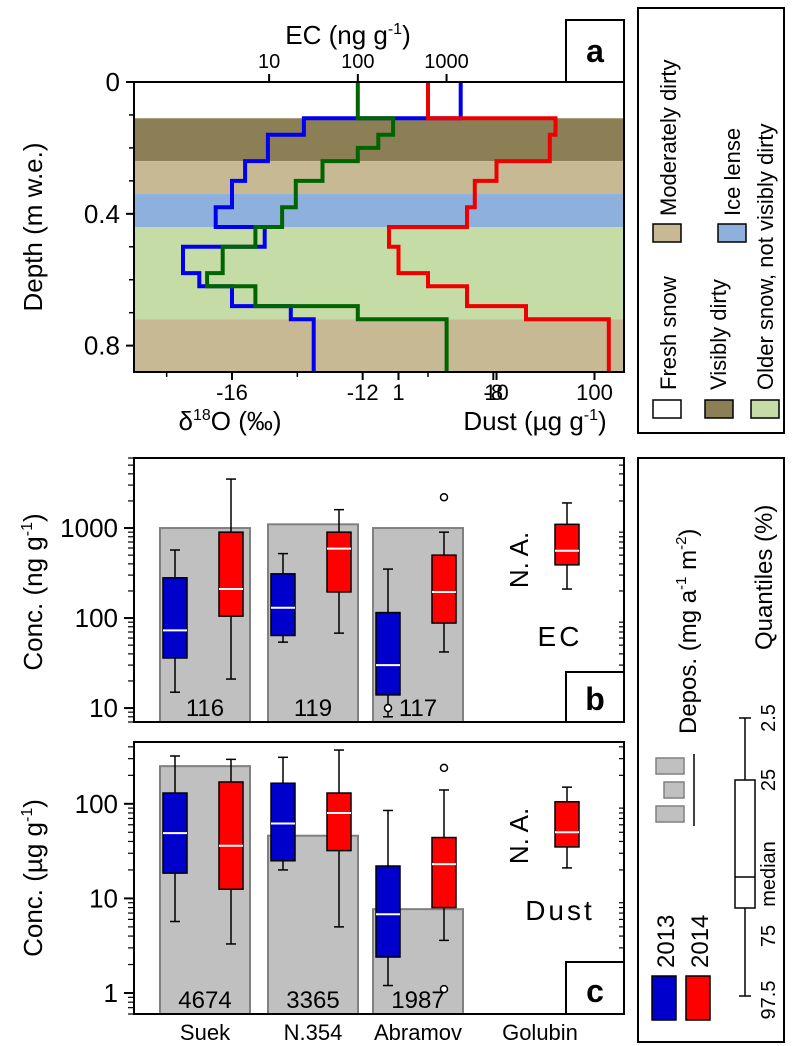  I want to click on visibly-dirty-label: Visibly dirty, so click(718, 334).